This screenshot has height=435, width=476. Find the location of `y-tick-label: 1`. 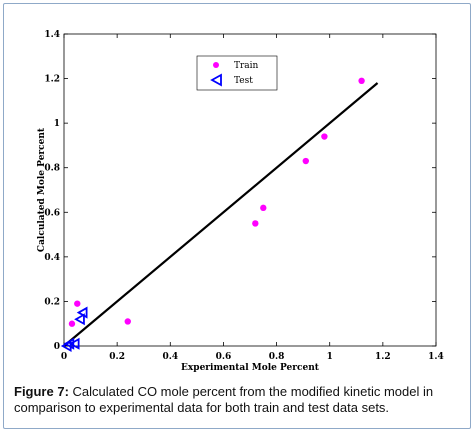

y-tick-label: 1 is located at coordinates (57, 124).